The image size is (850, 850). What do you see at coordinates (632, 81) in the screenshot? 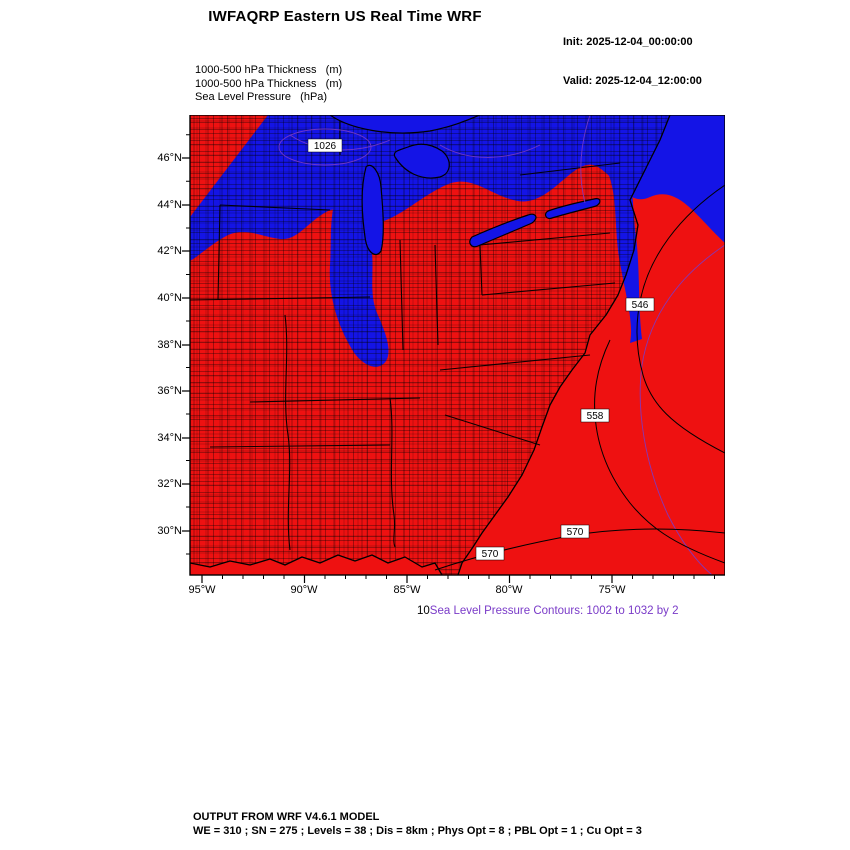
I see `valid-time-label: Valid: 2025-12-04_12:00:00` at bounding box center [632, 81].